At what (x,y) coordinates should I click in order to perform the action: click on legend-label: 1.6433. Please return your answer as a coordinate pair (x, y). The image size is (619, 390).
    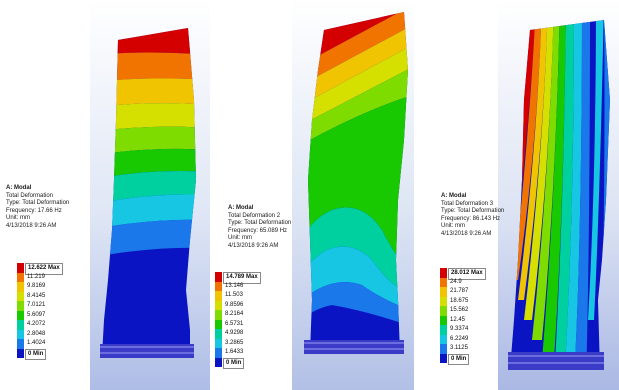
    Looking at the image, I should click on (234, 352).